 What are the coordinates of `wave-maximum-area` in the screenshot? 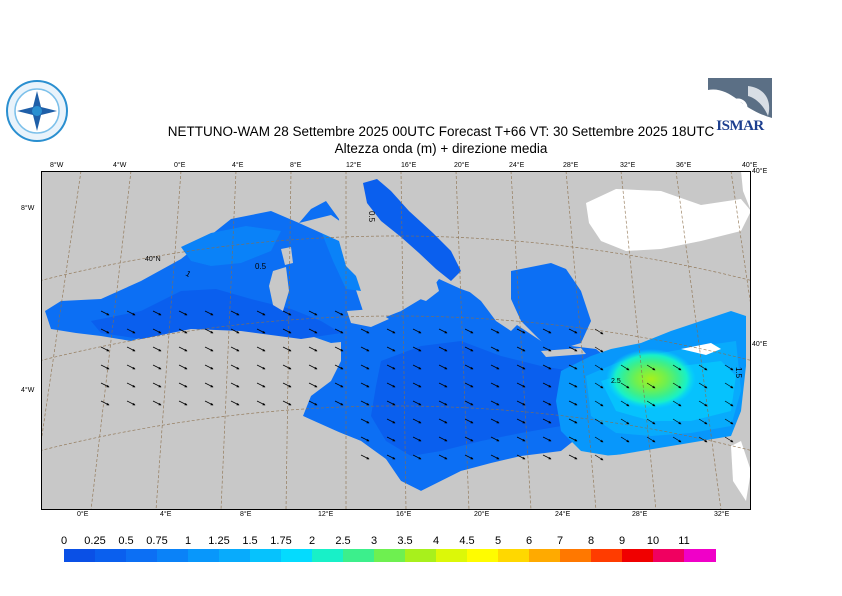 It's located at (651, 379).